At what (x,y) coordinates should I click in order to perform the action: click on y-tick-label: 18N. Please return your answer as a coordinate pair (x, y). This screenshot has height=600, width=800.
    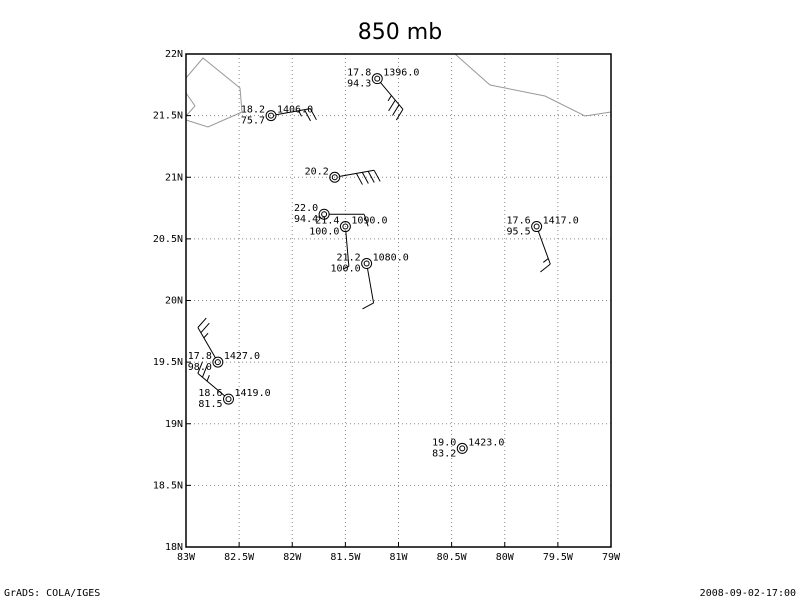
    Looking at the image, I should click on (174, 547).